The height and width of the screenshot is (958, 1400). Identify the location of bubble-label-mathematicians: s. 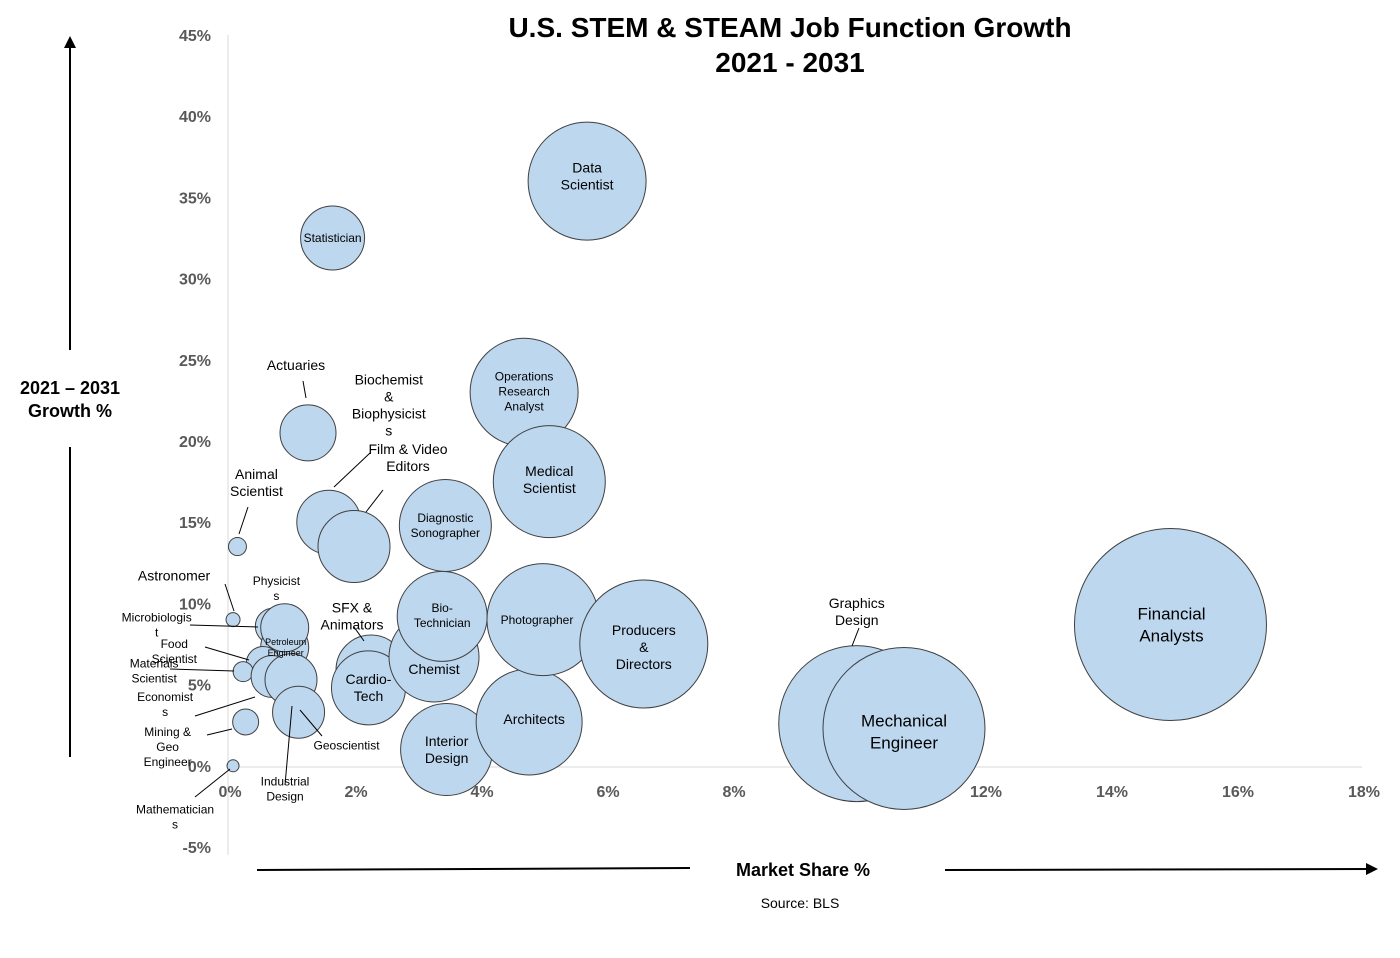
(175, 825).